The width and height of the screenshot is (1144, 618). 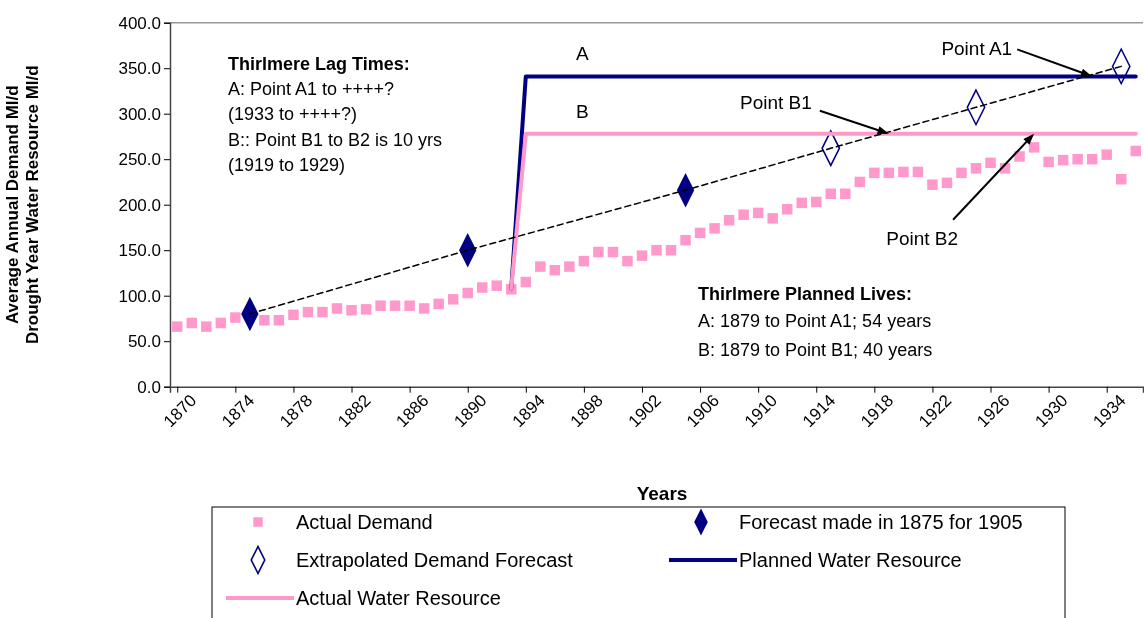 What do you see at coordinates (139, 205) in the screenshot?
I see `y-tick-label: 200.0` at bounding box center [139, 205].